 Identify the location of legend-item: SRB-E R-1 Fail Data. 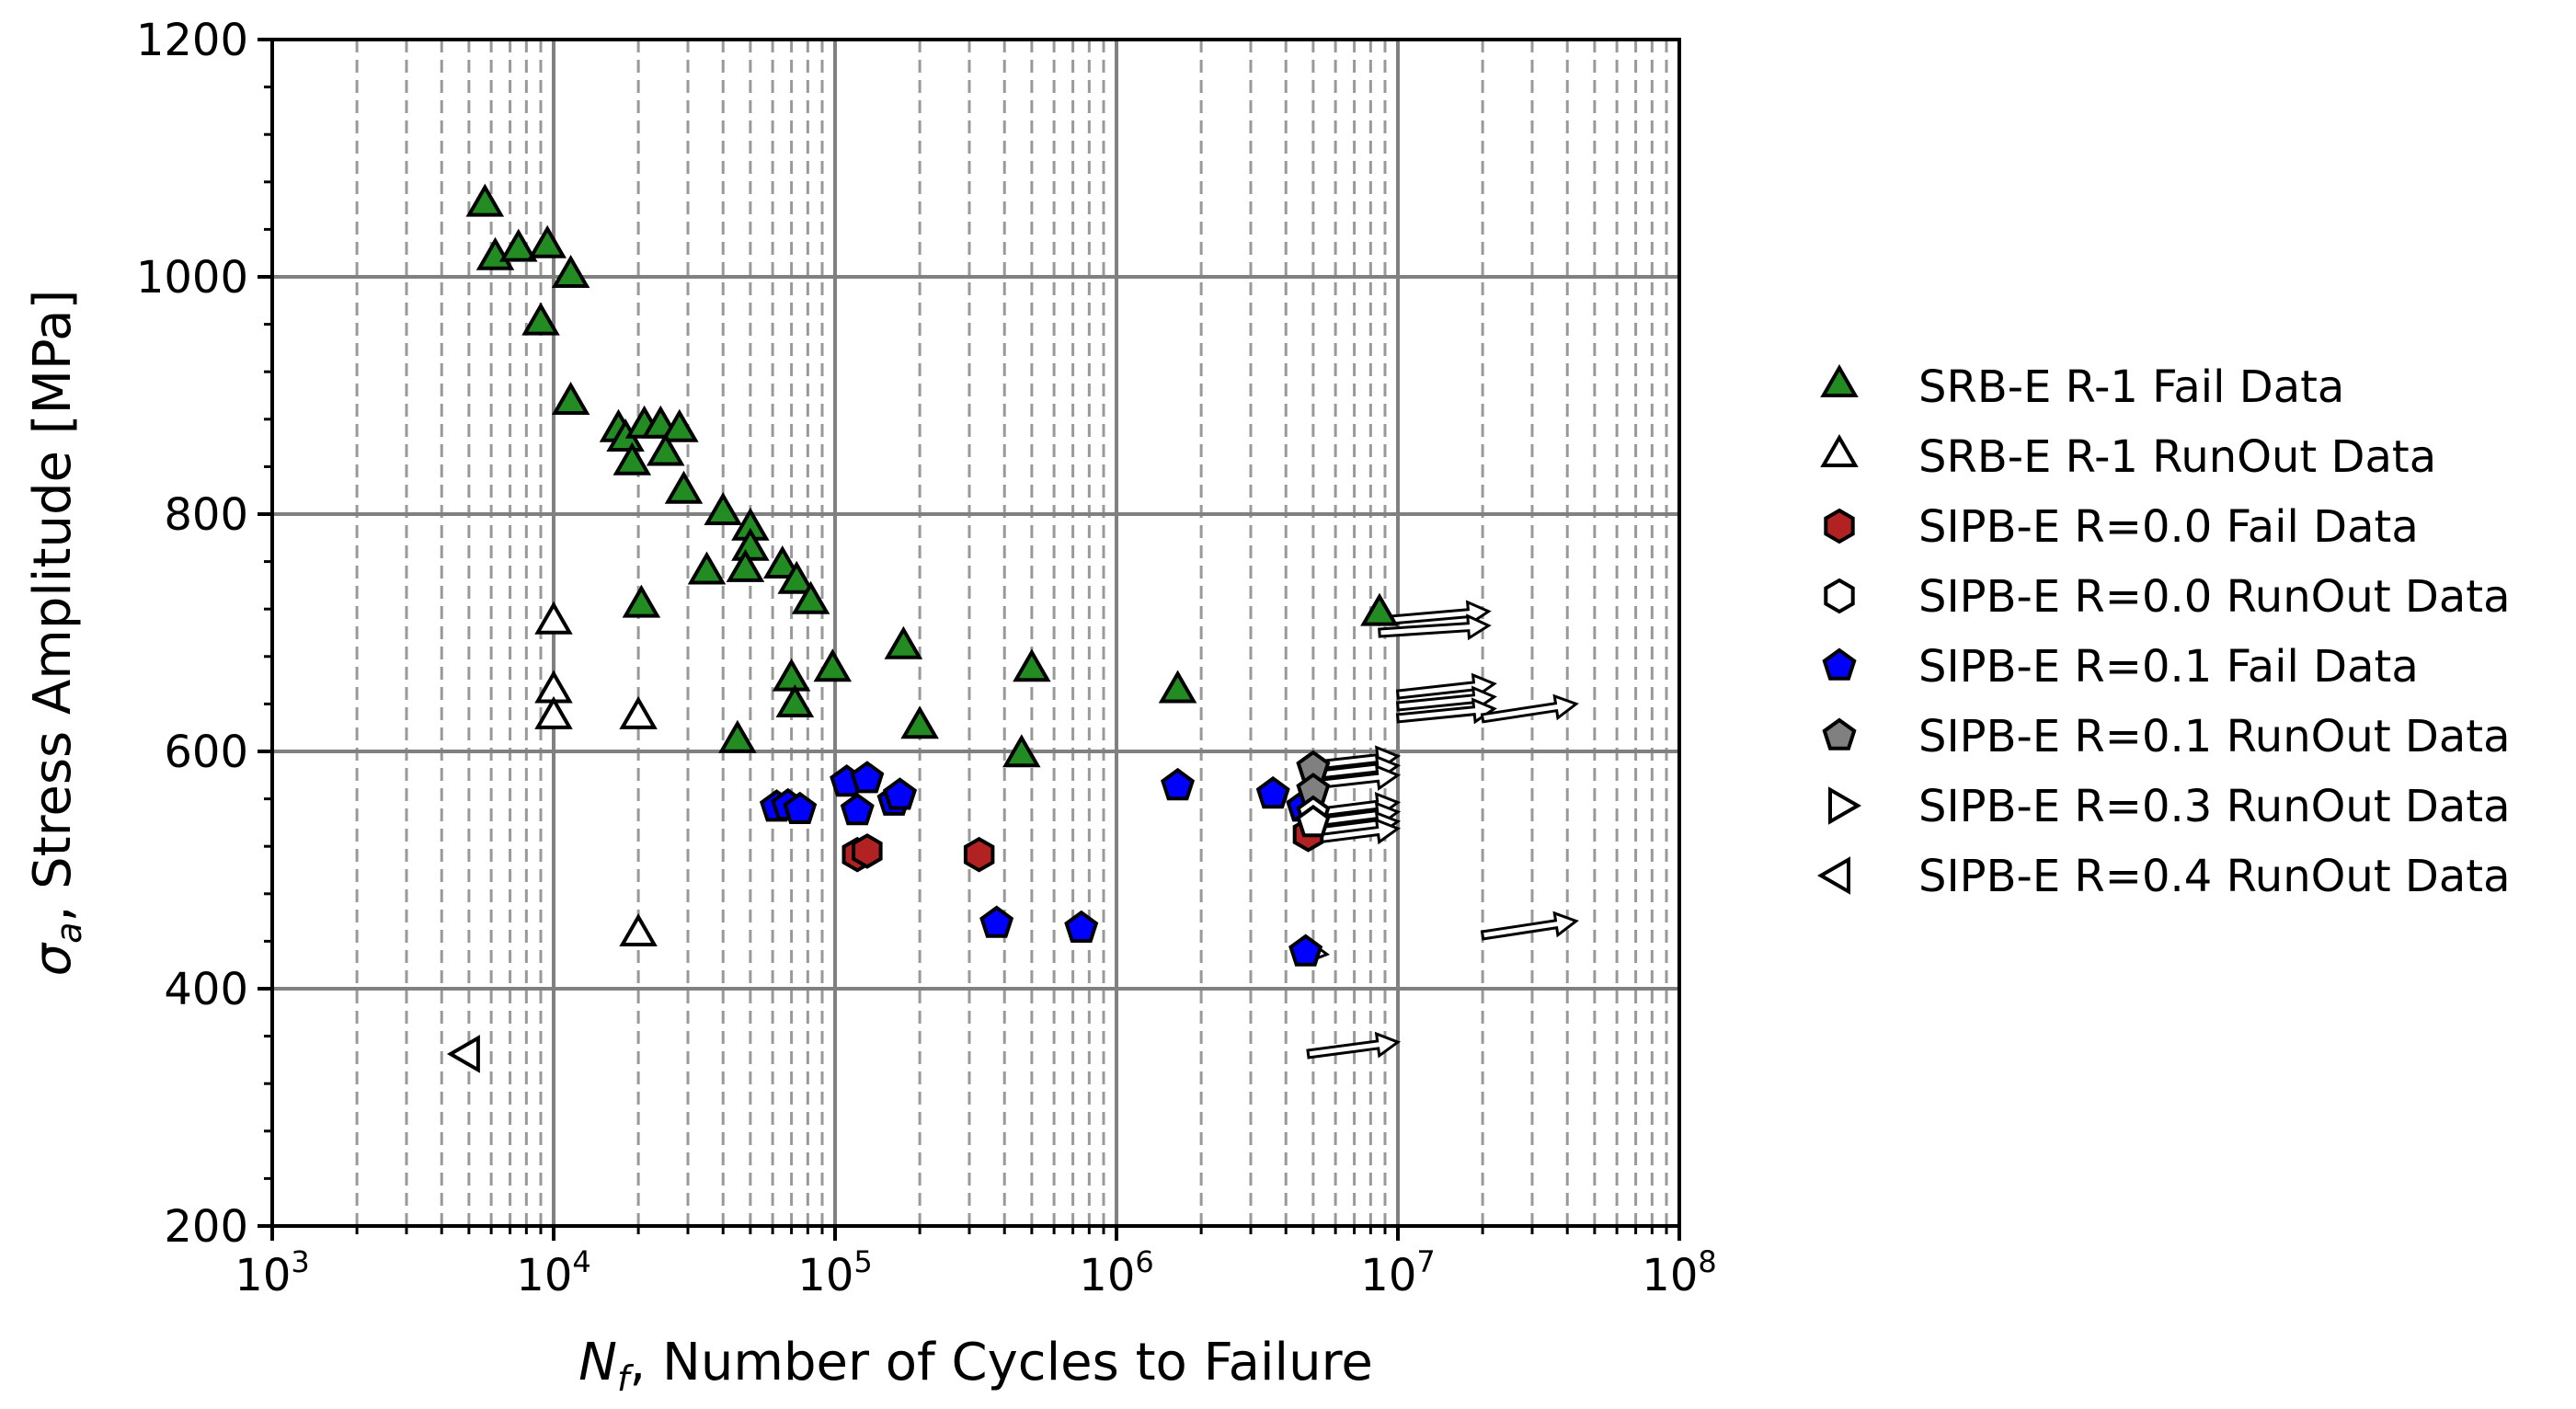
(2082, 387).